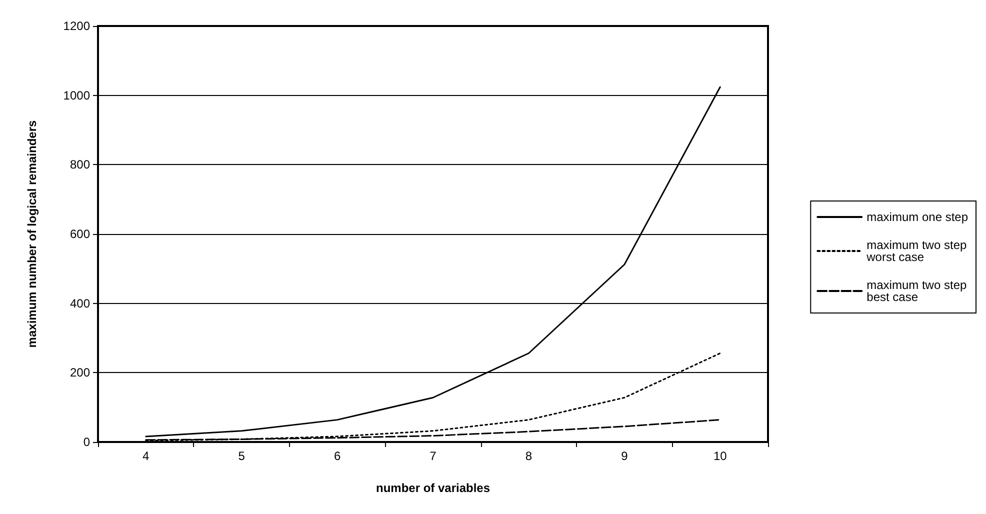  Describe the element at coordinates (624, 456) in the screenshot. I see `x-tick-label: 9` at that location.